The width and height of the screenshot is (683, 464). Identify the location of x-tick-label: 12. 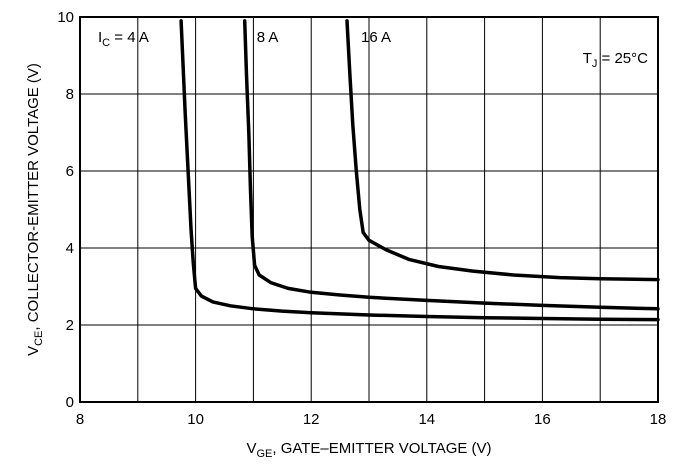
(311, 419).